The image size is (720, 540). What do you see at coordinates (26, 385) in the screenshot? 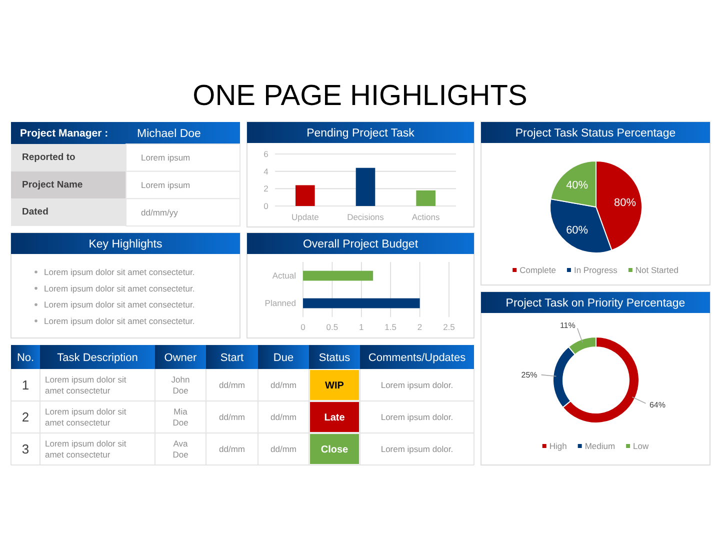
I see `text: 1` at bounding box center [26, 385].